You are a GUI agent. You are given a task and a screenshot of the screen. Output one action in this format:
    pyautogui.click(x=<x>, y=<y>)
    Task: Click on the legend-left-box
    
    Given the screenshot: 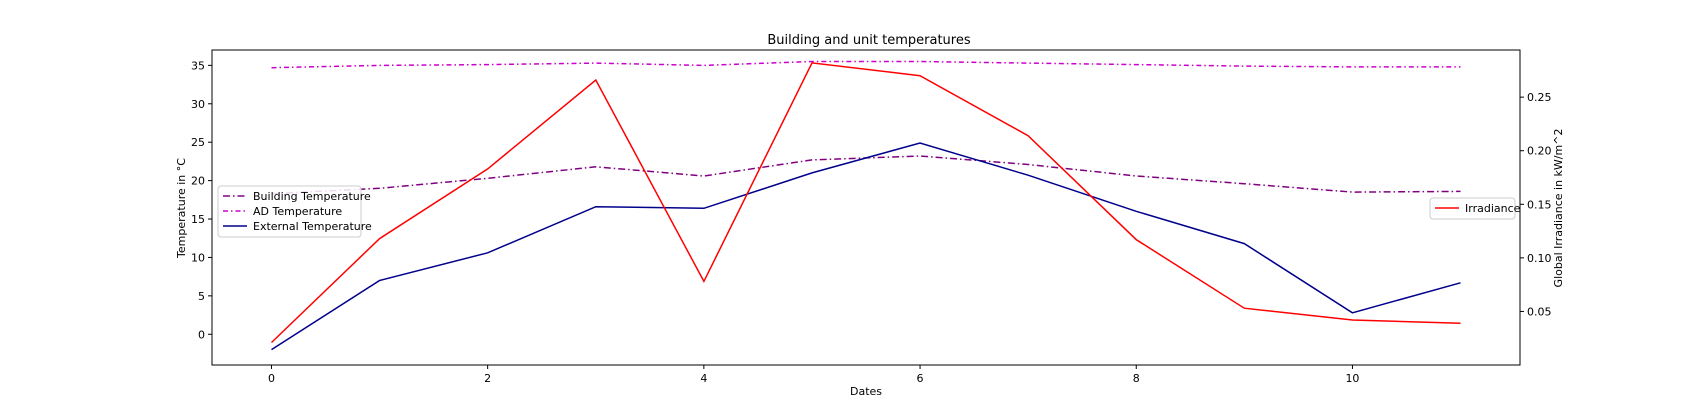 What is the action you would take?
    pyautogui.click(x=289, y=211)
    